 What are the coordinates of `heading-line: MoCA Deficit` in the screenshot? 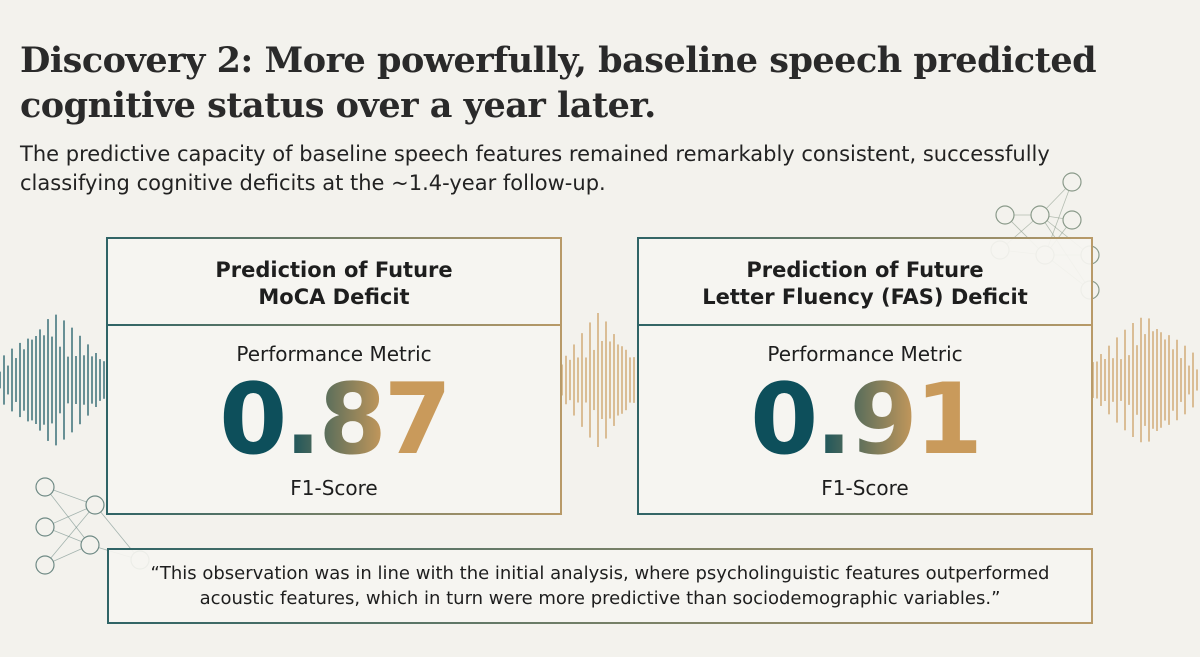 It's located at (334, 296).